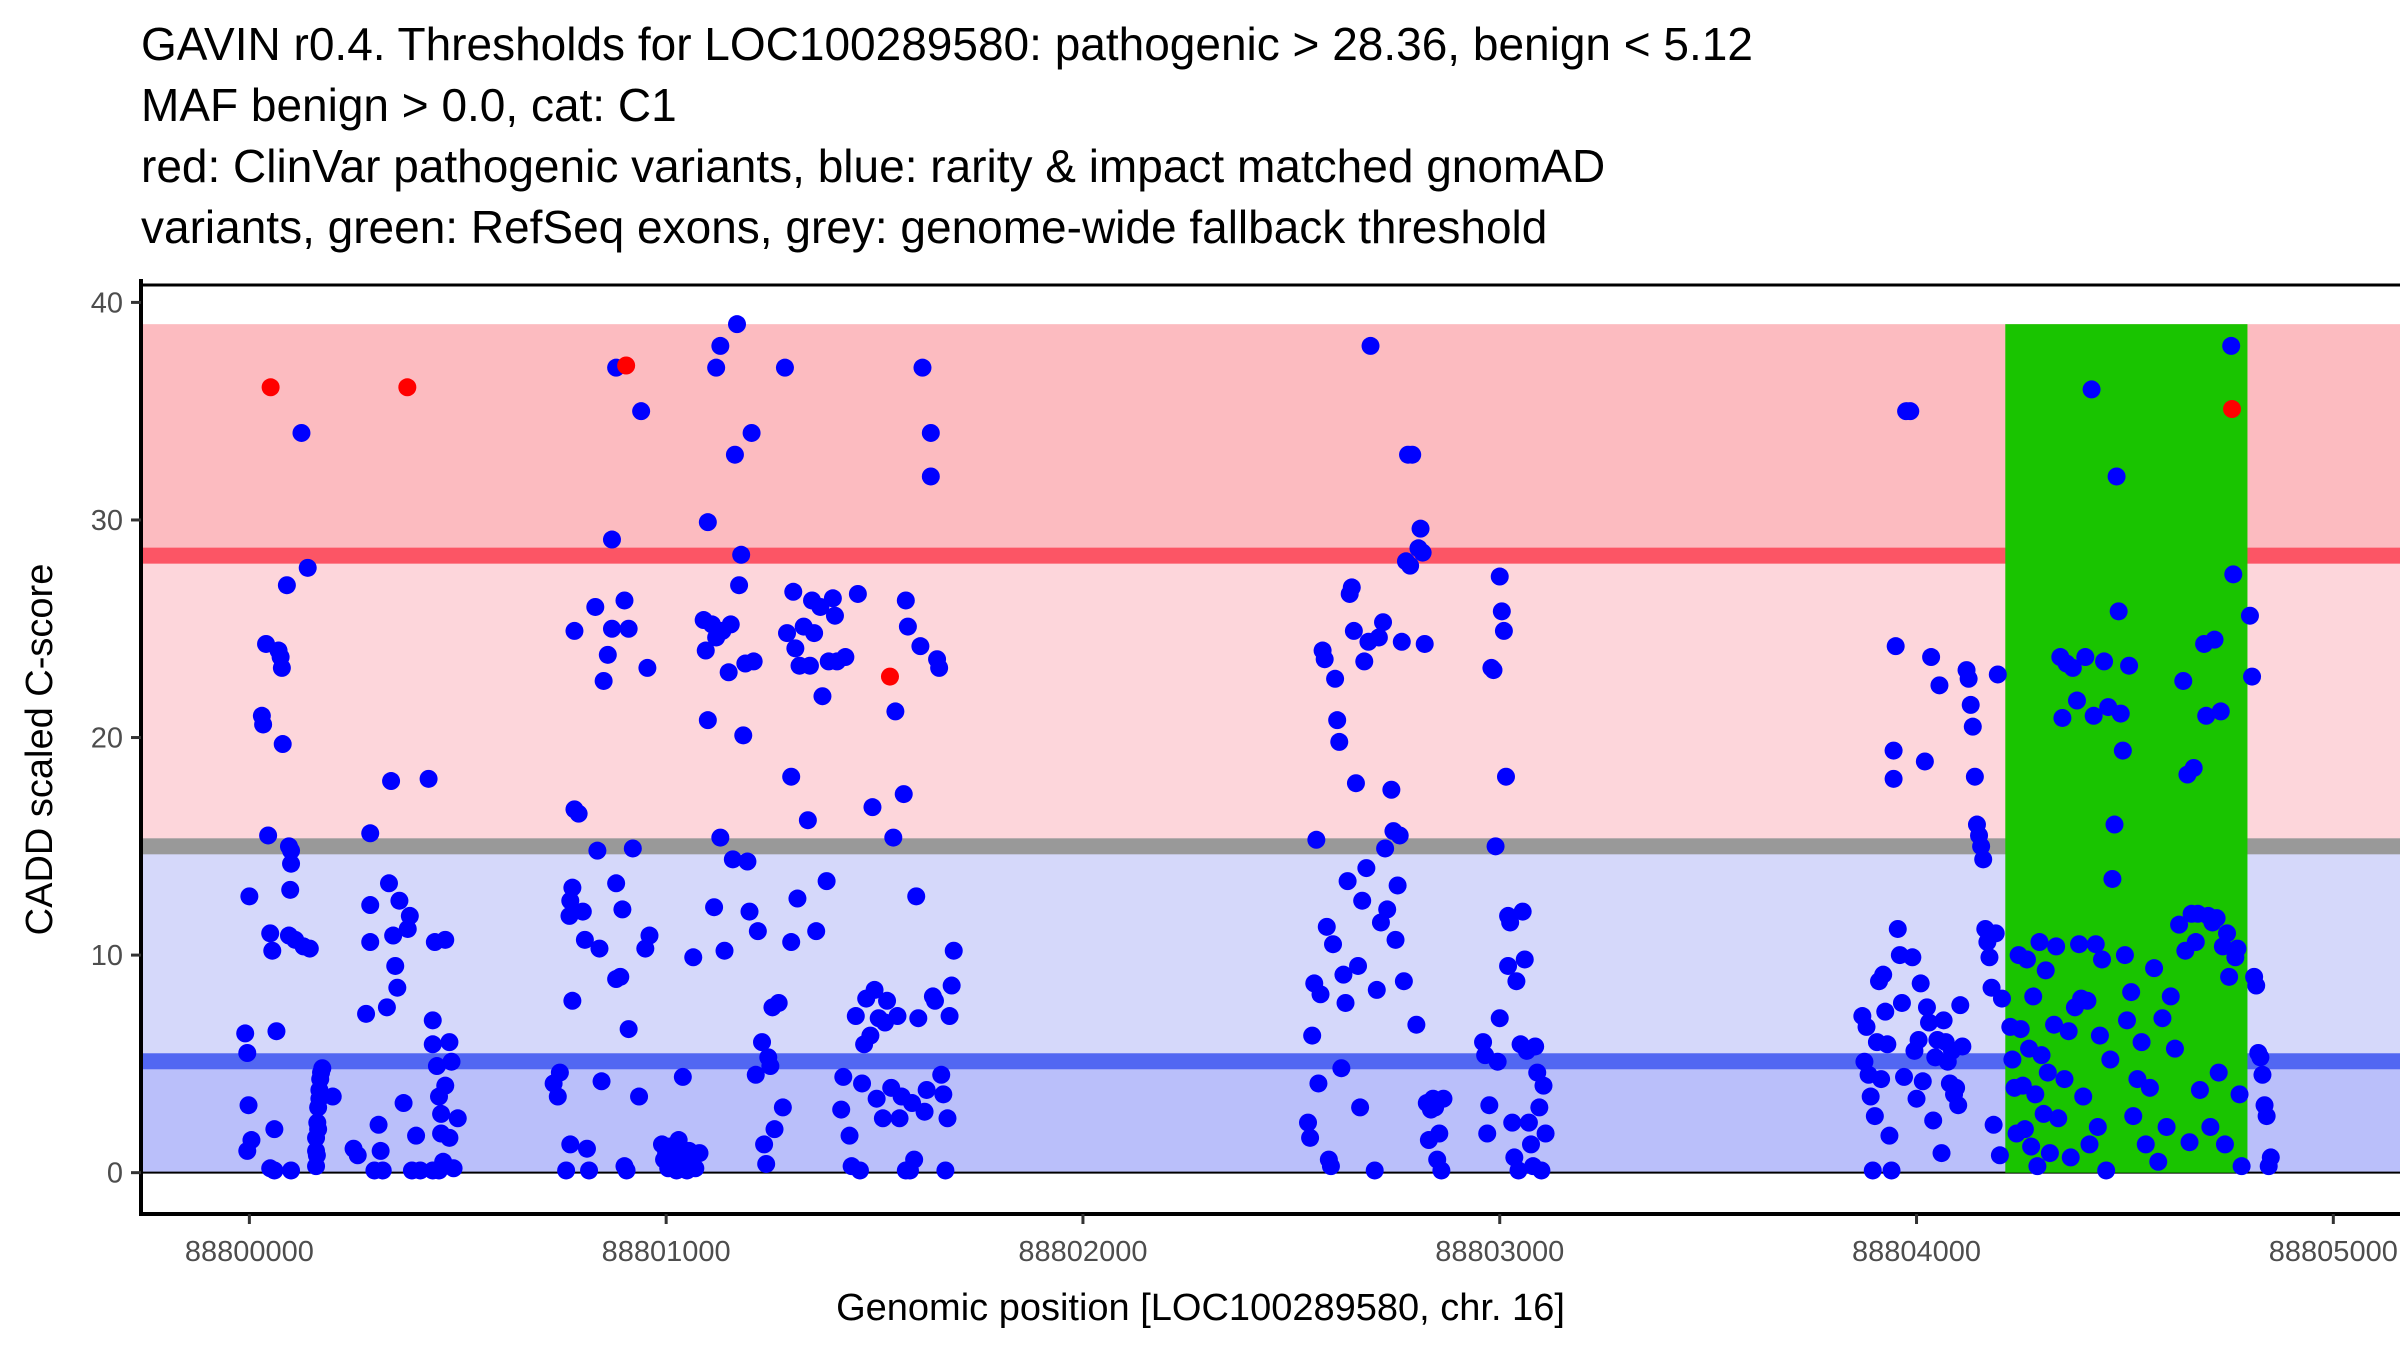  Describe the element at coordinates (249, 1252) in the screenshot. I see `x-tick-label: 88800000` at that location.